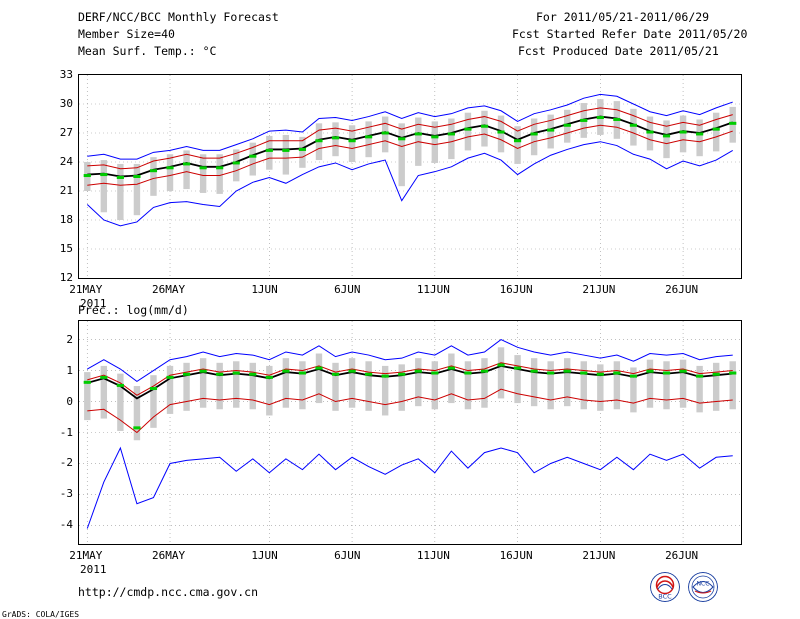  What do you see at coordinates (66, 248) in the screenshot?
I see `y-tick-label: 15` at bounding box center [66, 248].